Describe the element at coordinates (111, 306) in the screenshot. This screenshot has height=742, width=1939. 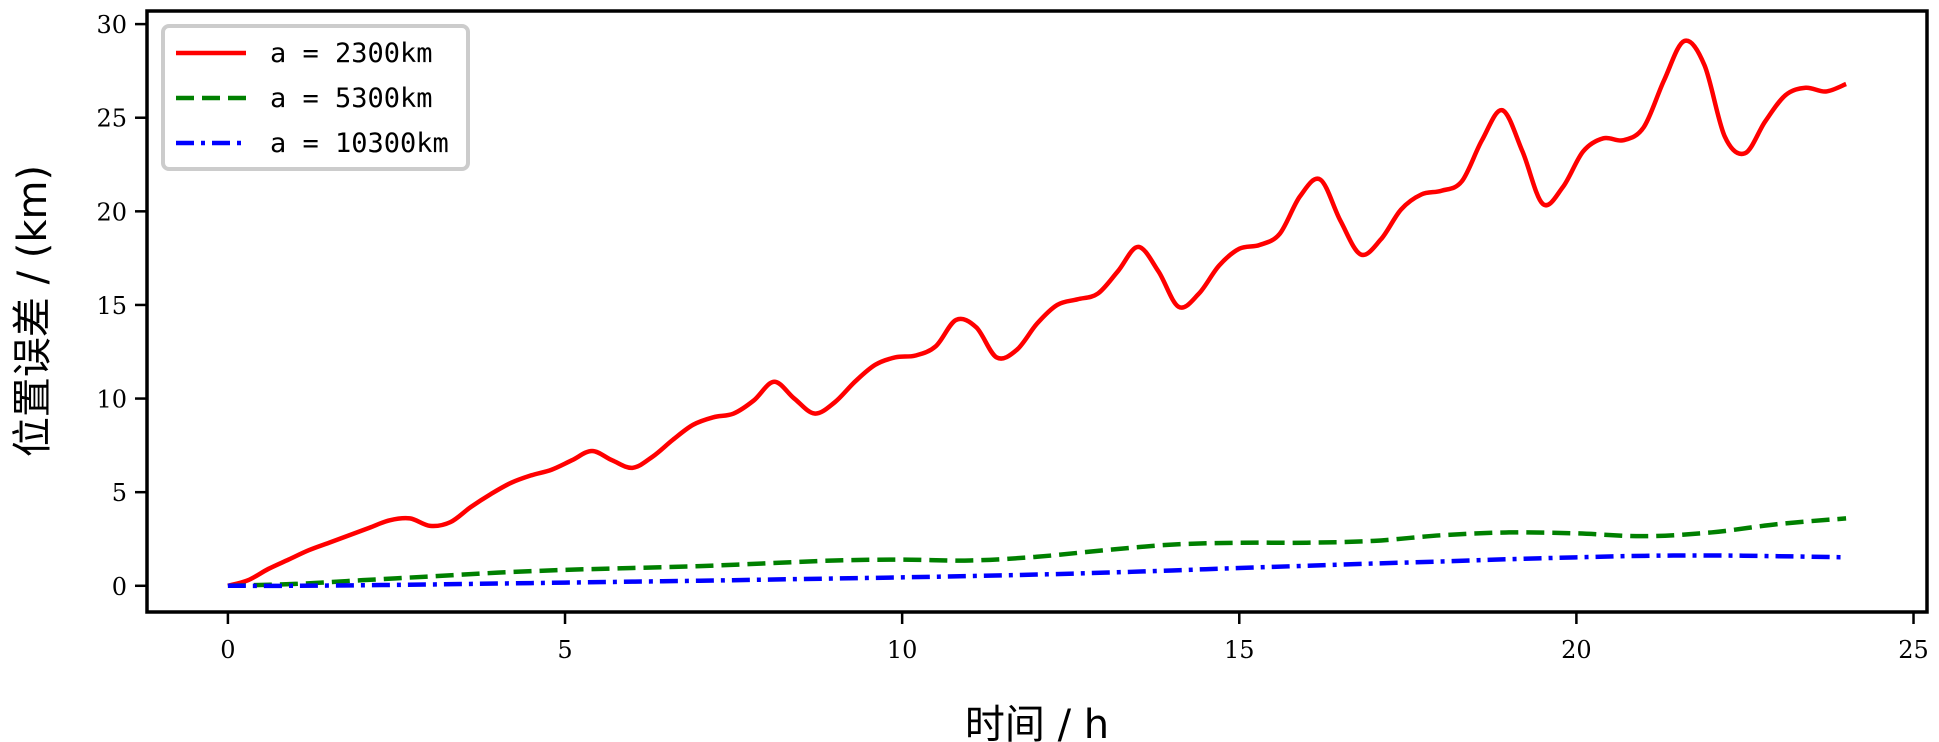
I see `y-tick-label: 15` at that location.